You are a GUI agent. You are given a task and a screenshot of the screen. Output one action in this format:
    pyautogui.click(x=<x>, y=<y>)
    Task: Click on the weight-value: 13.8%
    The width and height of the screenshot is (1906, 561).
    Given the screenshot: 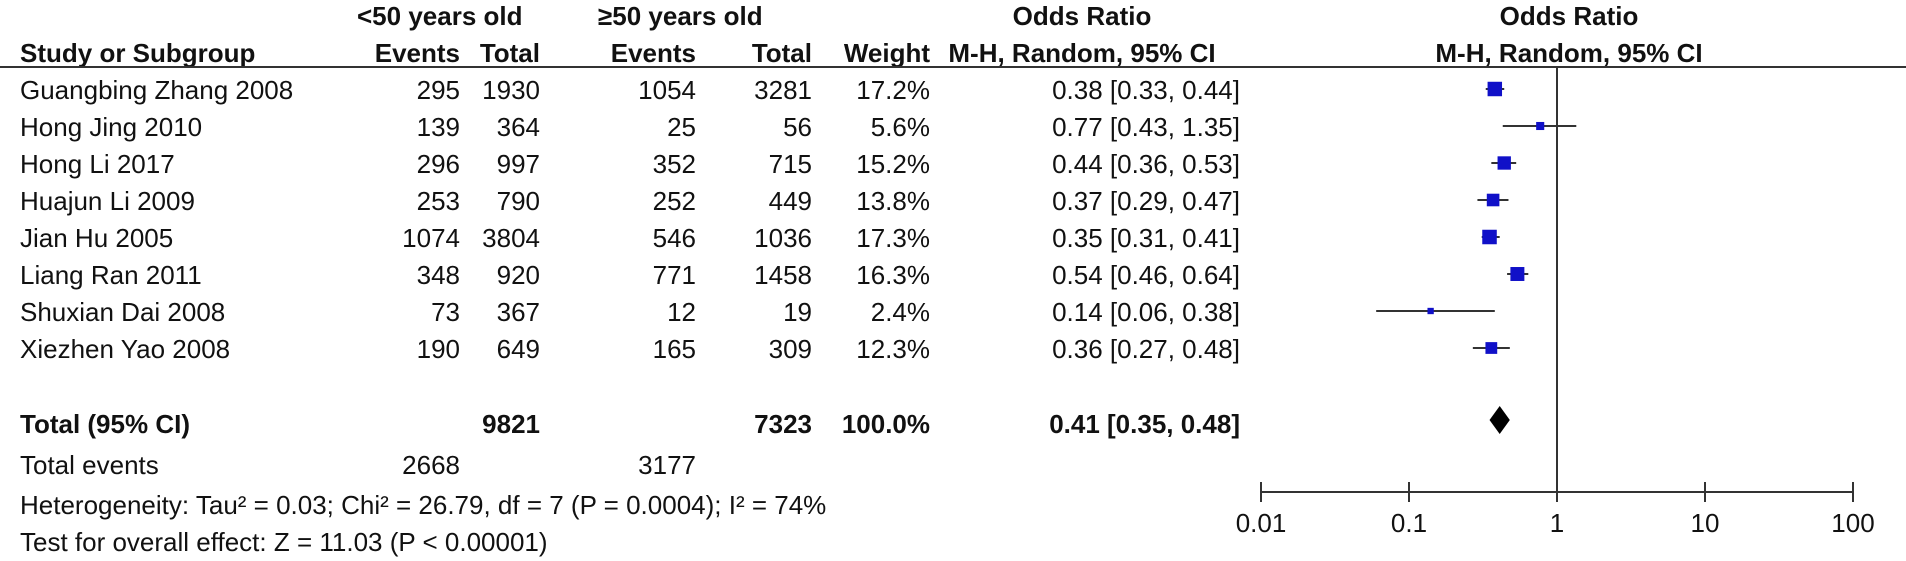 What is the action you would take?
    pyautogui.click(x=893, y=201)
    